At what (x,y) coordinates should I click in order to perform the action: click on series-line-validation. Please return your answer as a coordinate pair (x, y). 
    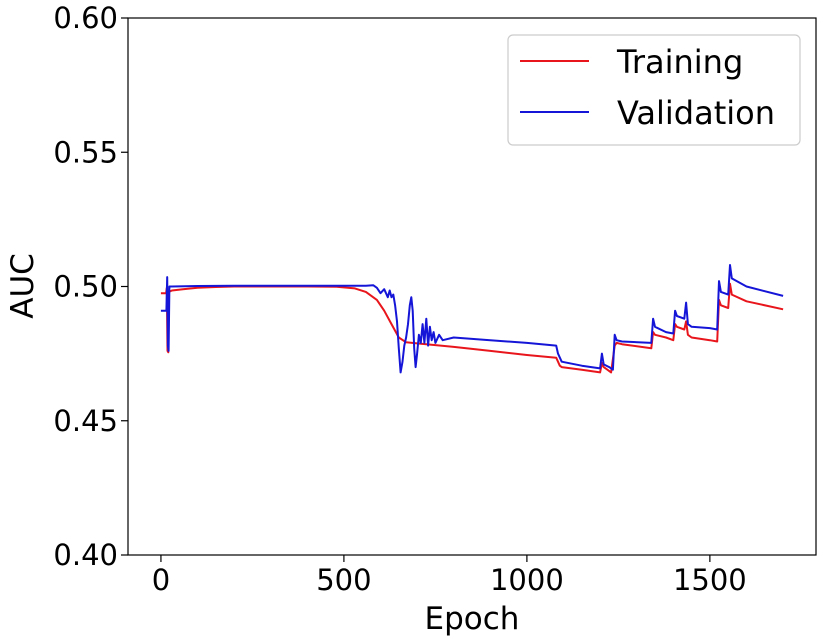
    Looking at the image, I should click on (472, 319).